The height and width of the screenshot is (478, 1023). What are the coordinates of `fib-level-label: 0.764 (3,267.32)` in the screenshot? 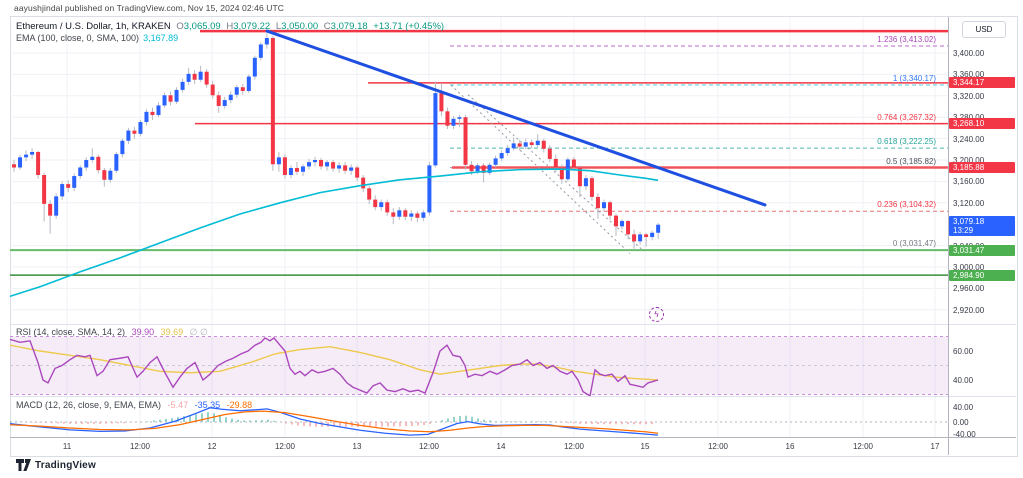 It's located at (906, 117).